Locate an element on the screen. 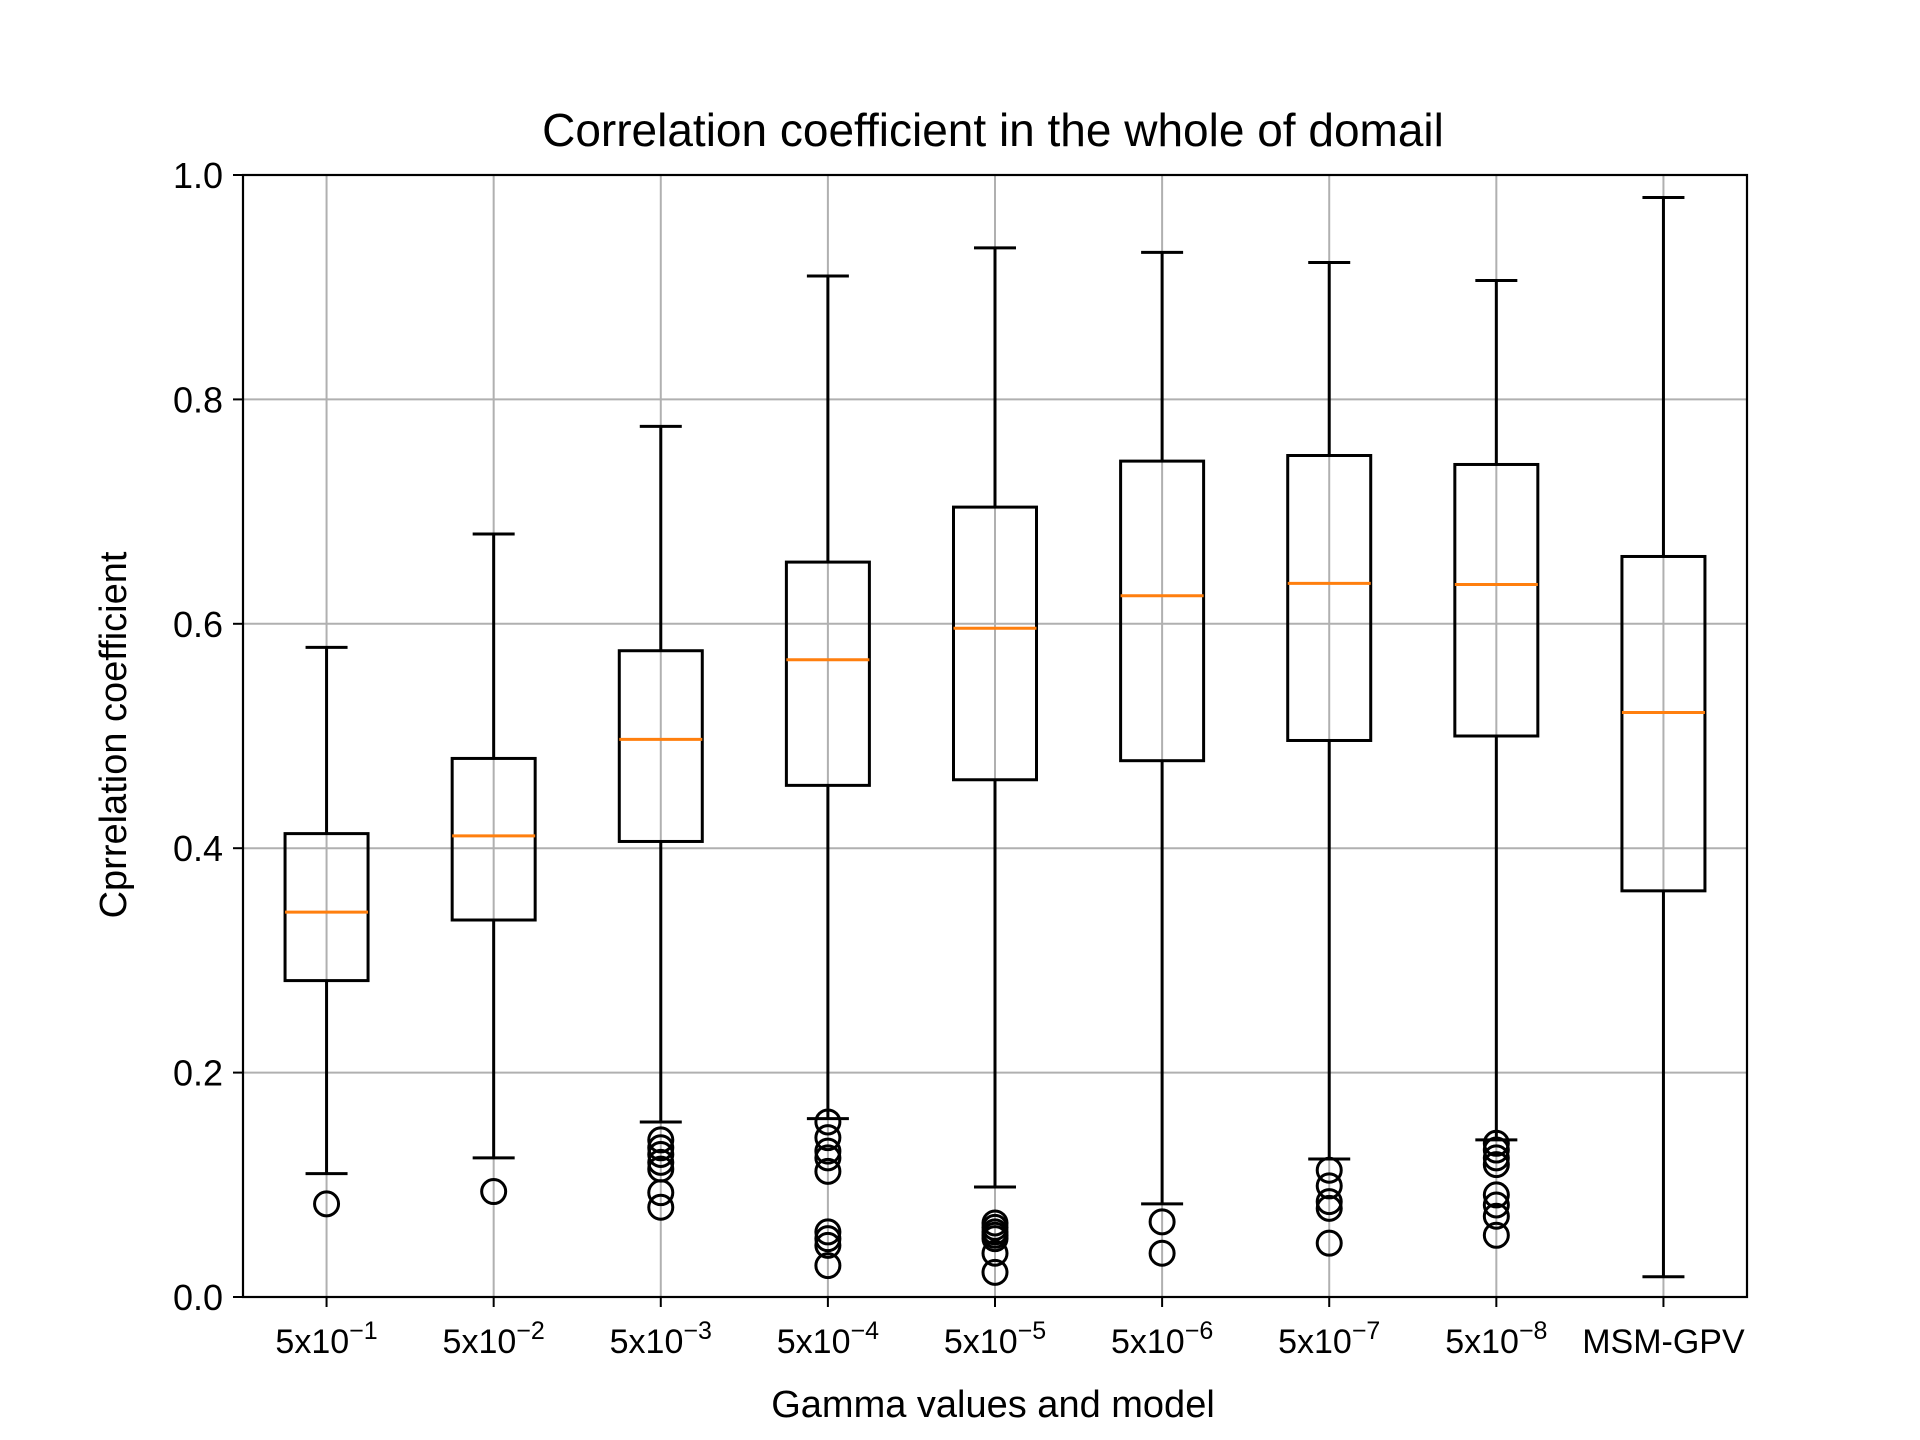  y-tick-label: 0.8 is located at coordinates (198, 399).